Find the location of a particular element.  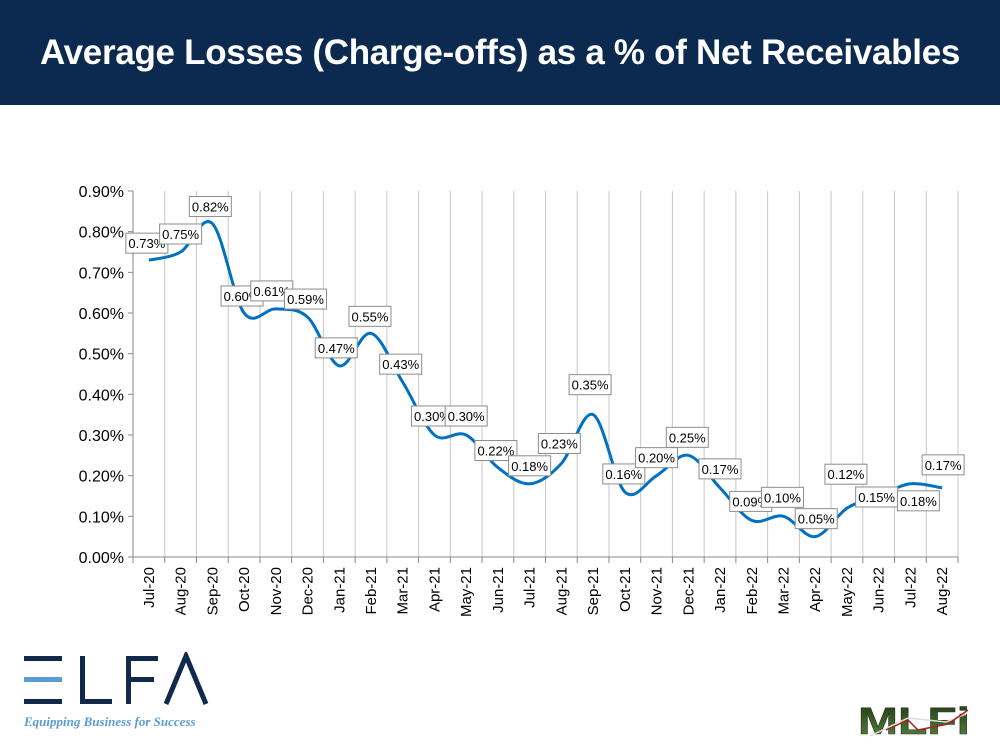

data-label: 0.75% is located at coordinates (181, 234).